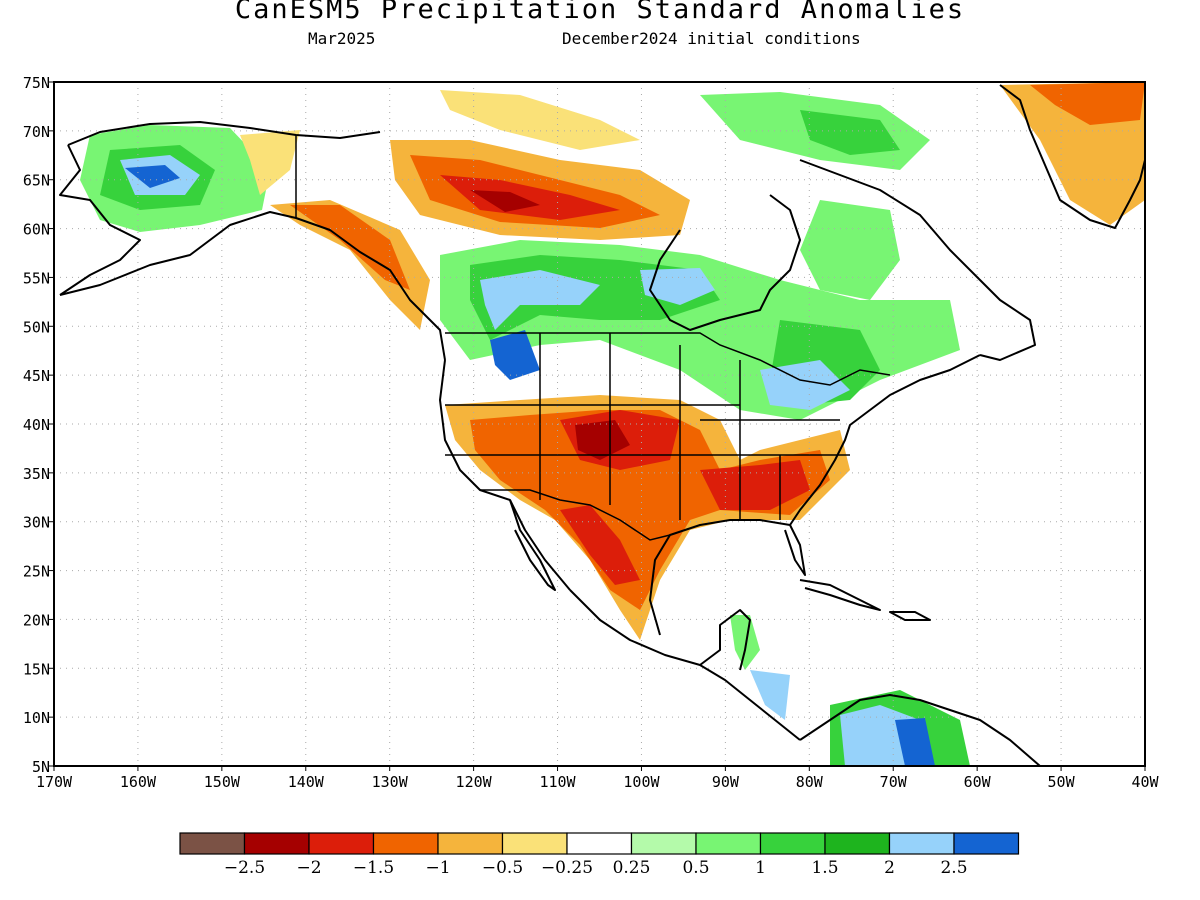 The width and height of the screenshot is (1200, 900). What do you see at coordinates (502, 868) in the screenshot?
I see `colorbar-tick-label: −0.5` at bounding box center [502, 868].